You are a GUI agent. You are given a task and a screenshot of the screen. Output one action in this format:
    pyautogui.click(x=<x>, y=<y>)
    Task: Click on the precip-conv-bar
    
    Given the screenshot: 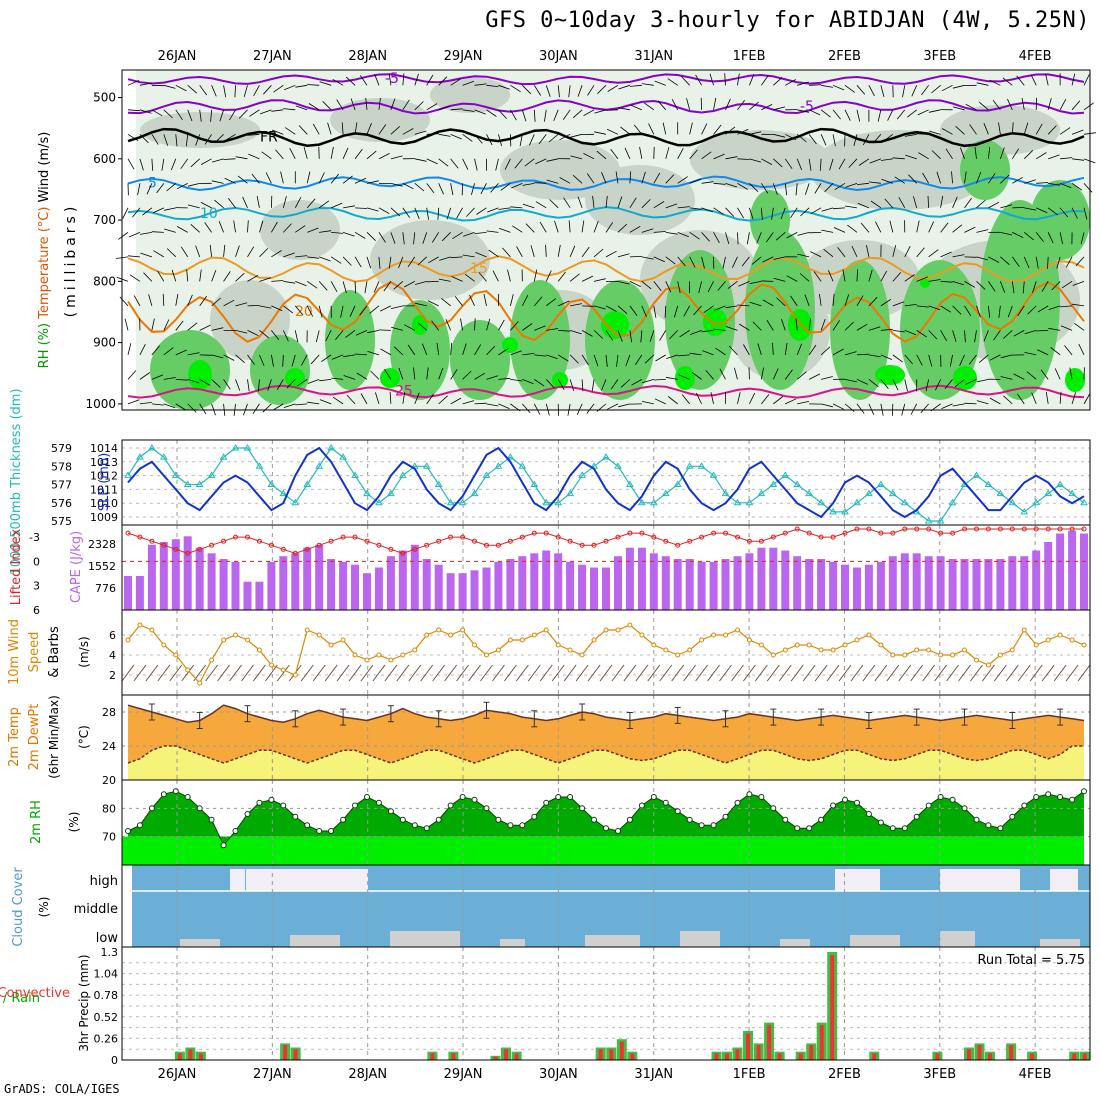 What is the action you would take?
    pyautogui.click(x=969, y=1054)
    